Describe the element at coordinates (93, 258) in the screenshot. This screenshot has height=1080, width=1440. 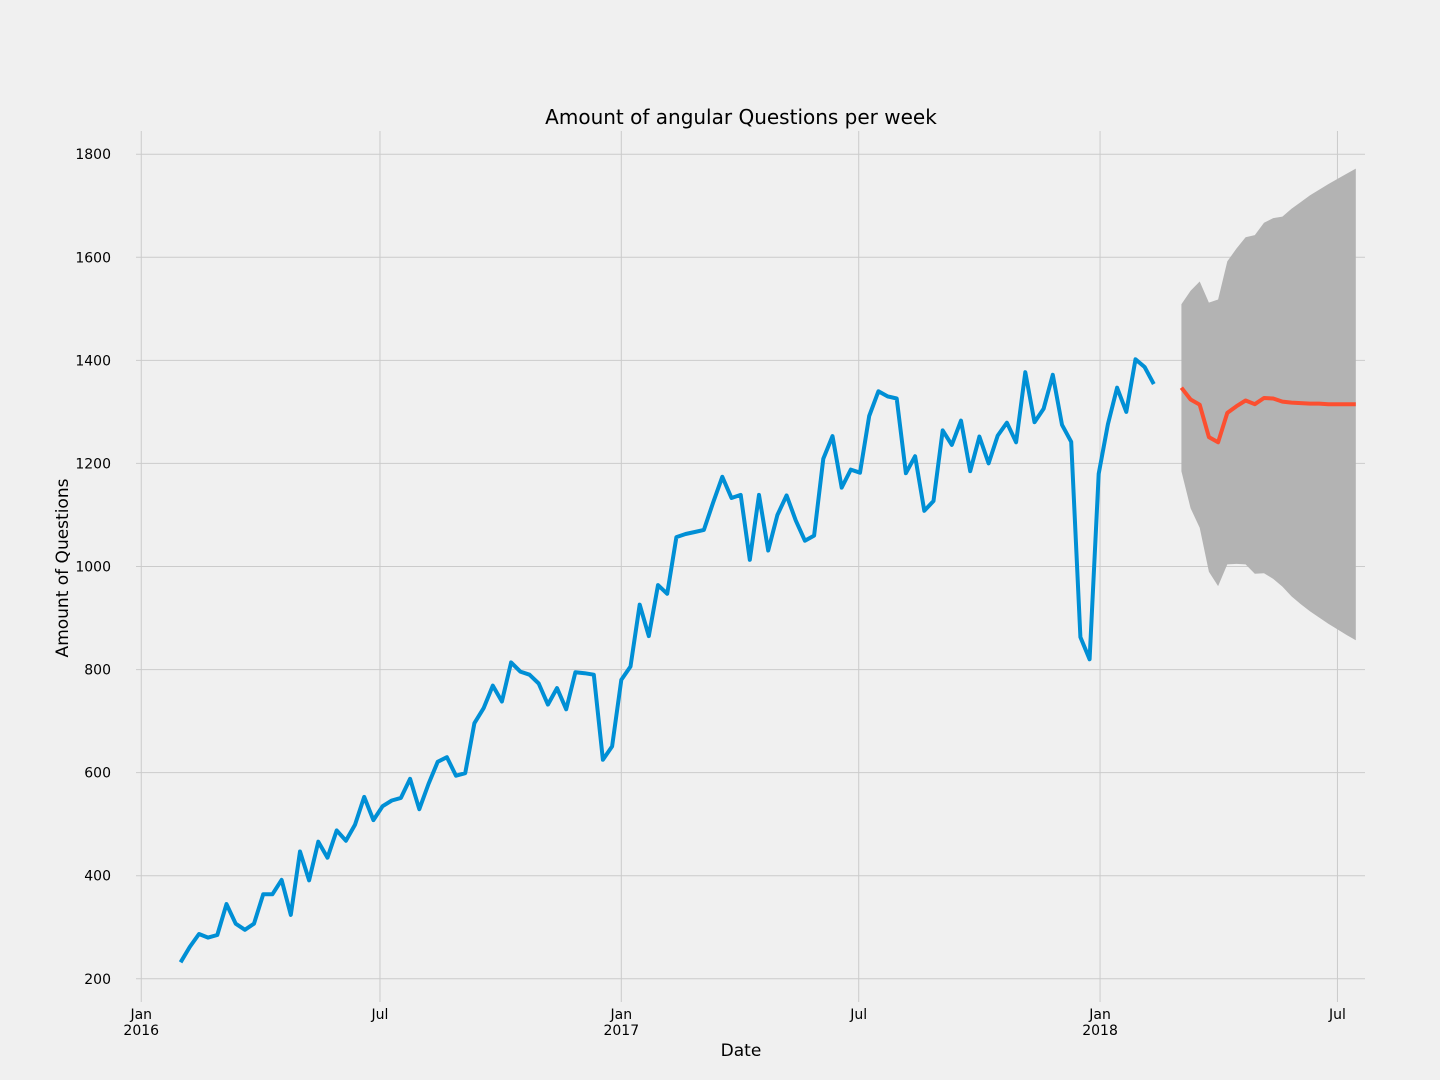
I see `y-tick-label: 1600` at that location.